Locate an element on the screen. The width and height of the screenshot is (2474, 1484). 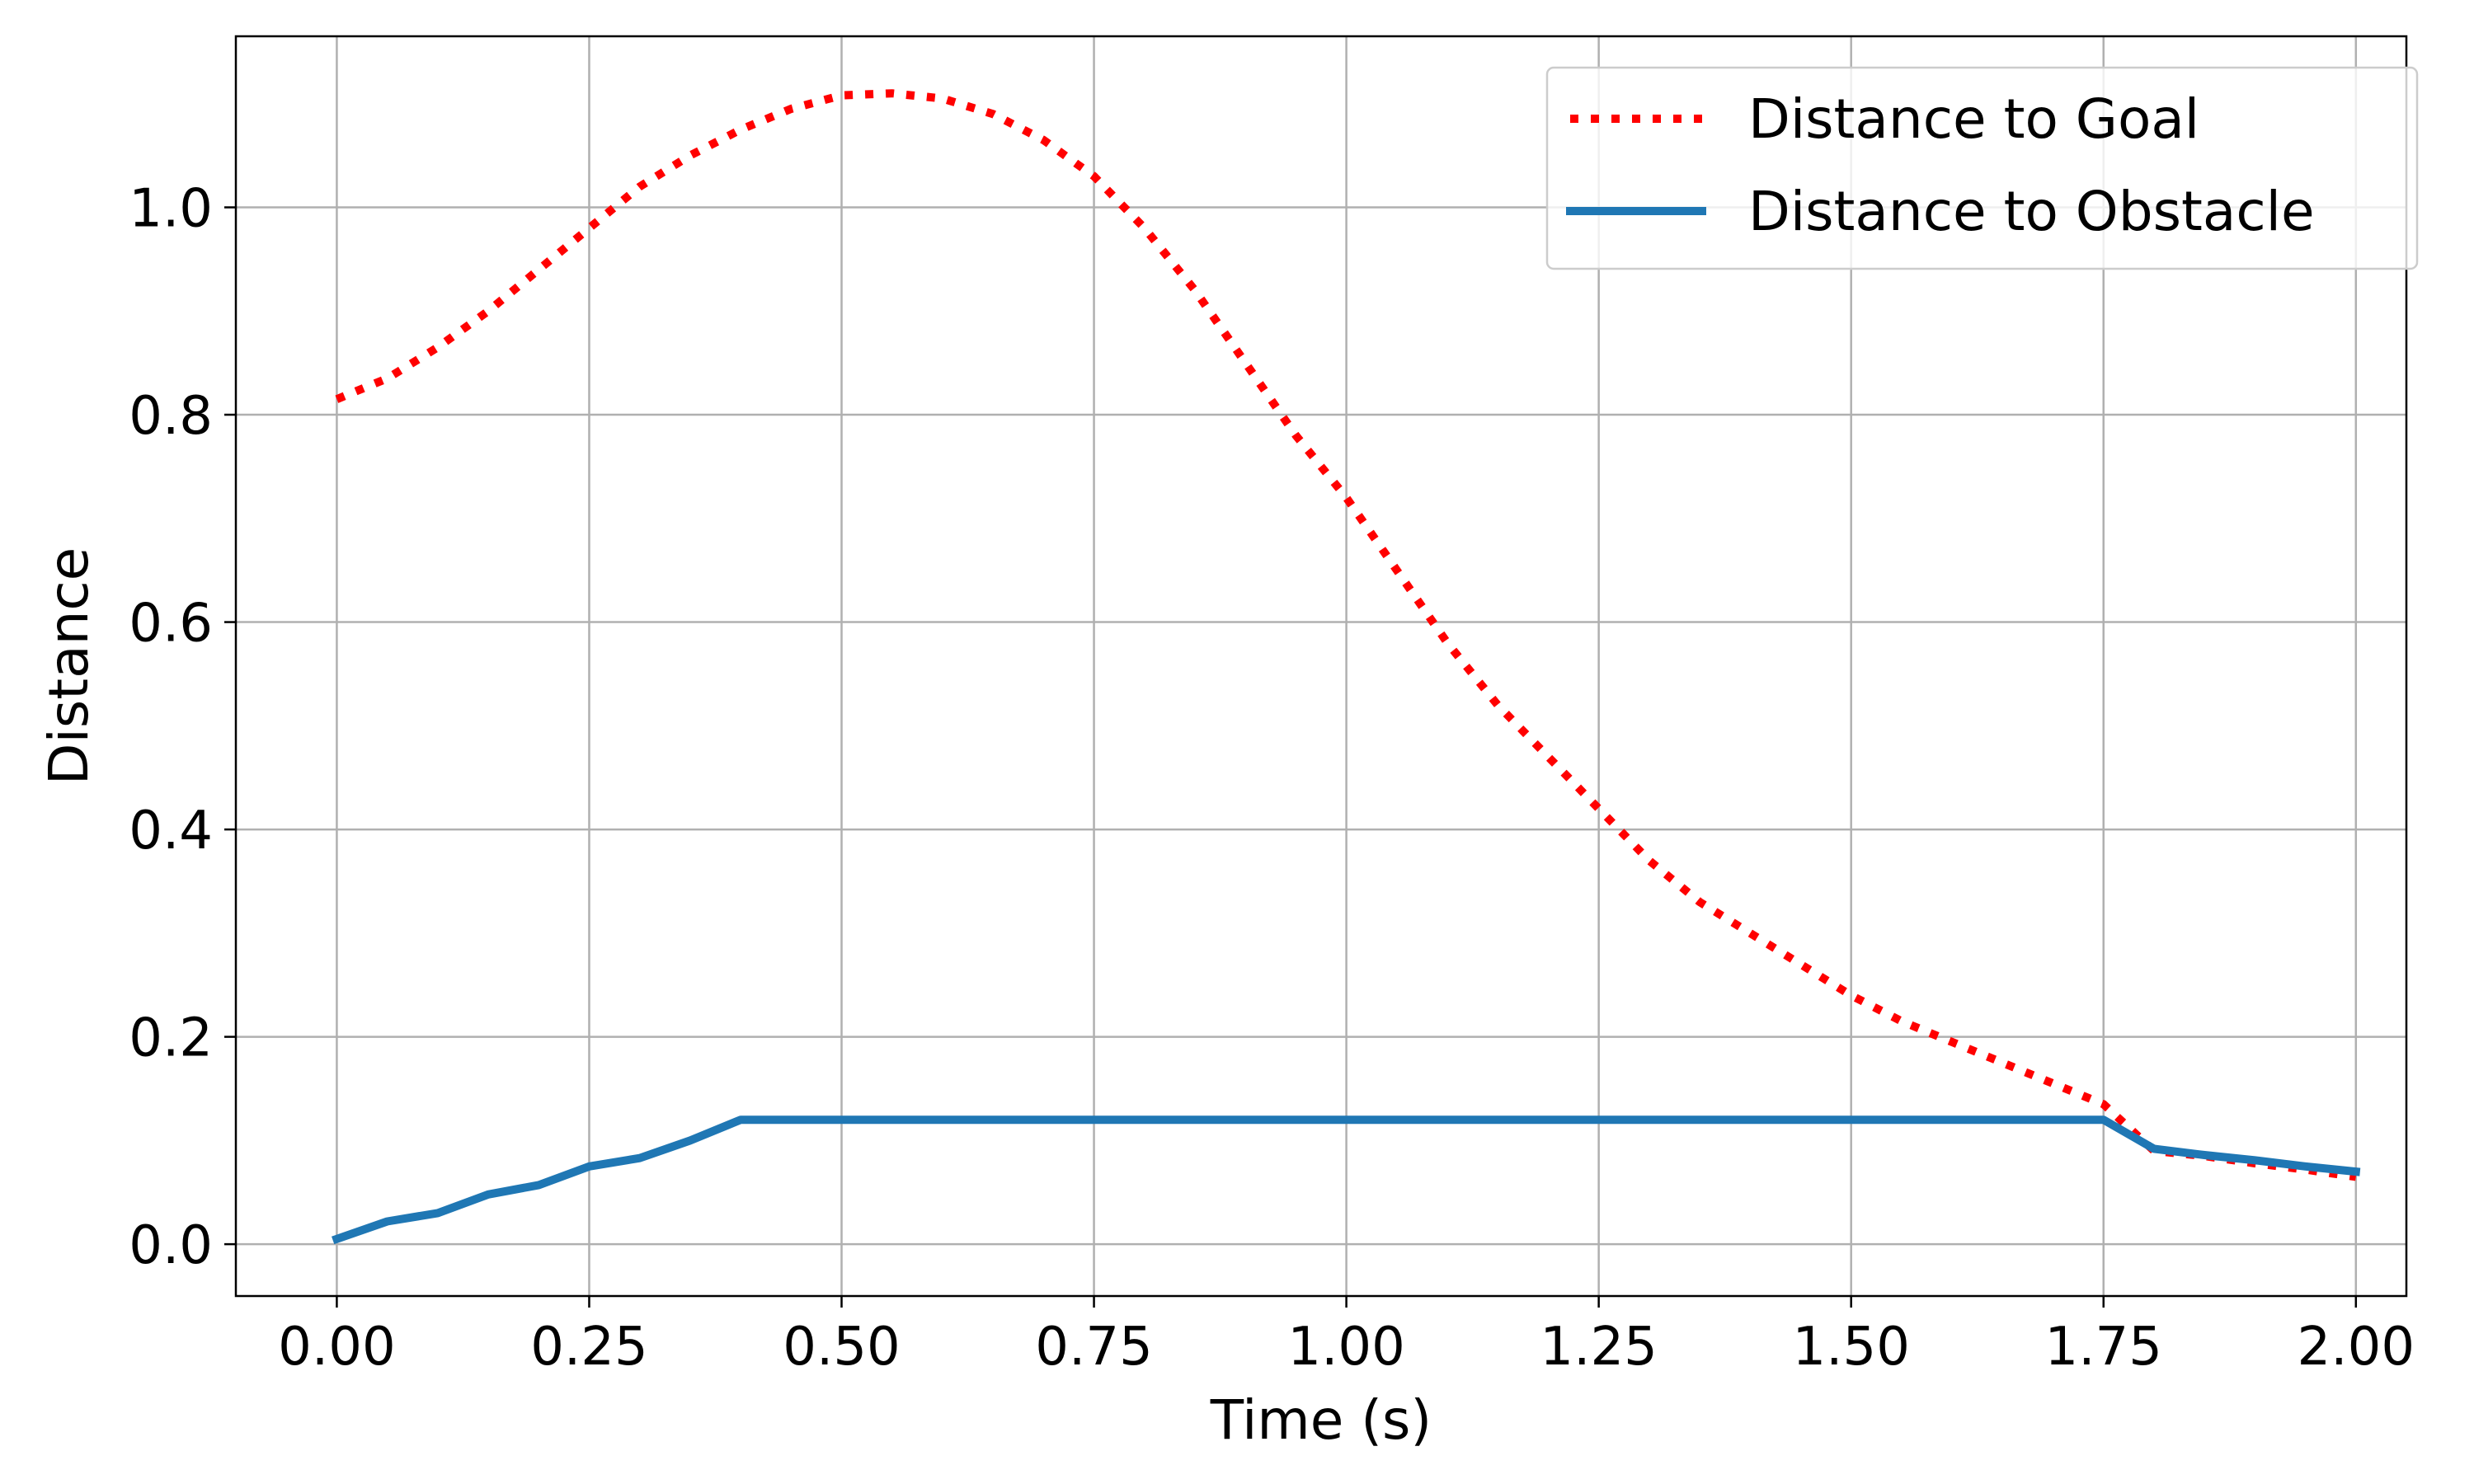
x-tick-label: 0.75 is located at coordinates (1094, 1347).